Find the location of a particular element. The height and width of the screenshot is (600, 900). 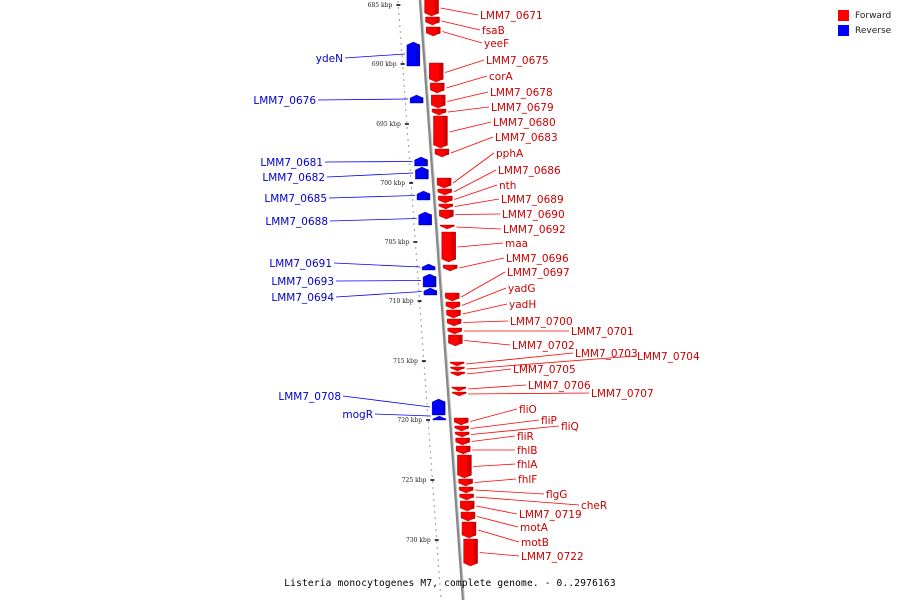

forward-gene-label: fliQ is located at coordinates (570, 427).